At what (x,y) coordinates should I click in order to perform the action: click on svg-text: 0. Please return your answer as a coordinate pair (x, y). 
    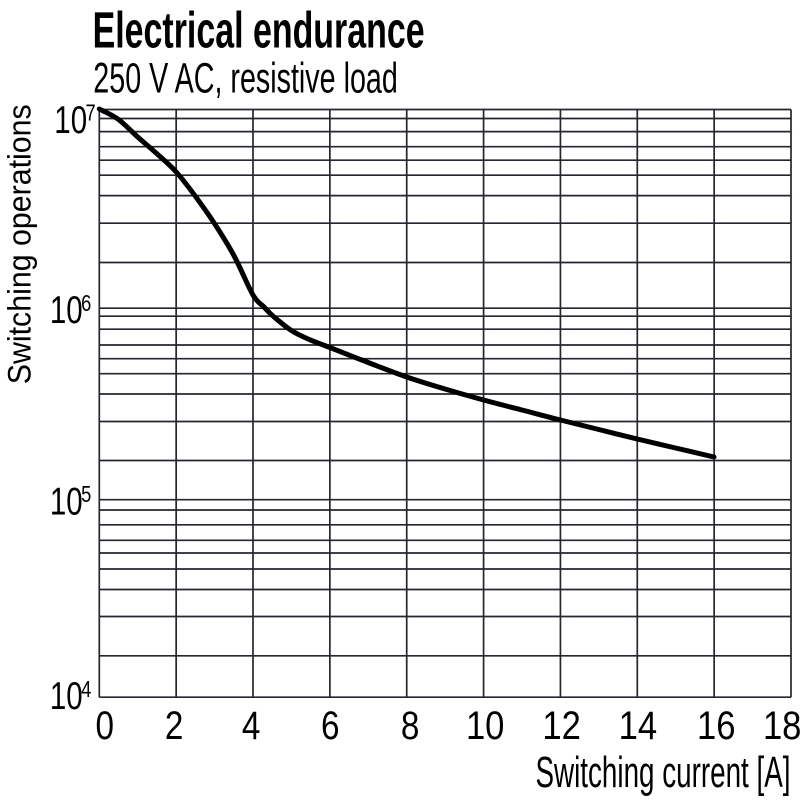
    Looking at the image, I should click on (105, 726).